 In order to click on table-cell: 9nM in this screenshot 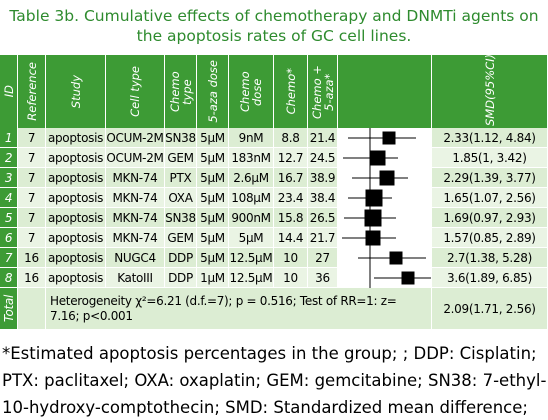, I will do `click(251, 138)`.